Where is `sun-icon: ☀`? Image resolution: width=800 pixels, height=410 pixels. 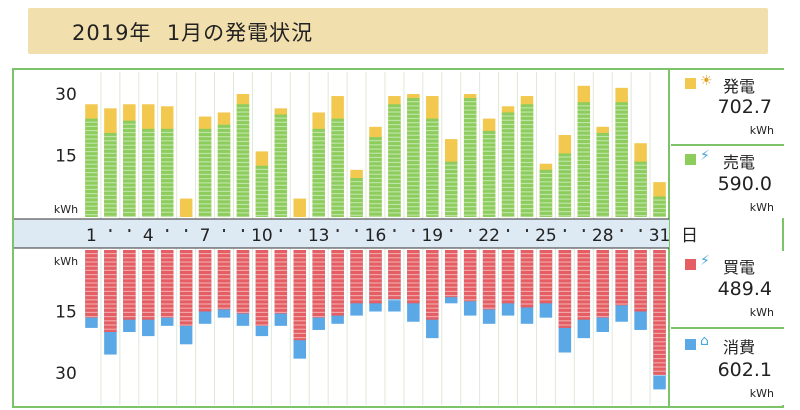
sun-icon: ☀ is located at coordinates (706, 81).